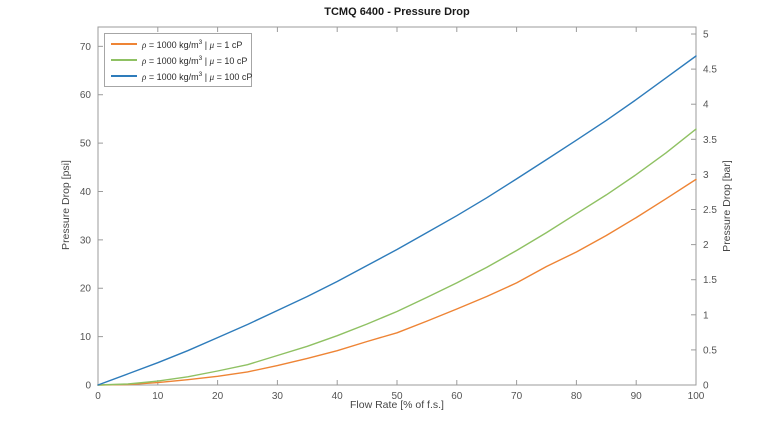 This screenshot has width=768, height=434. What do you see at coordinates (195, 60) in the screenshot?
I see `legend-label-mu10: ρ = 1000 kg/m3 | μ = 10 cP` at bounding box center [195, 60].